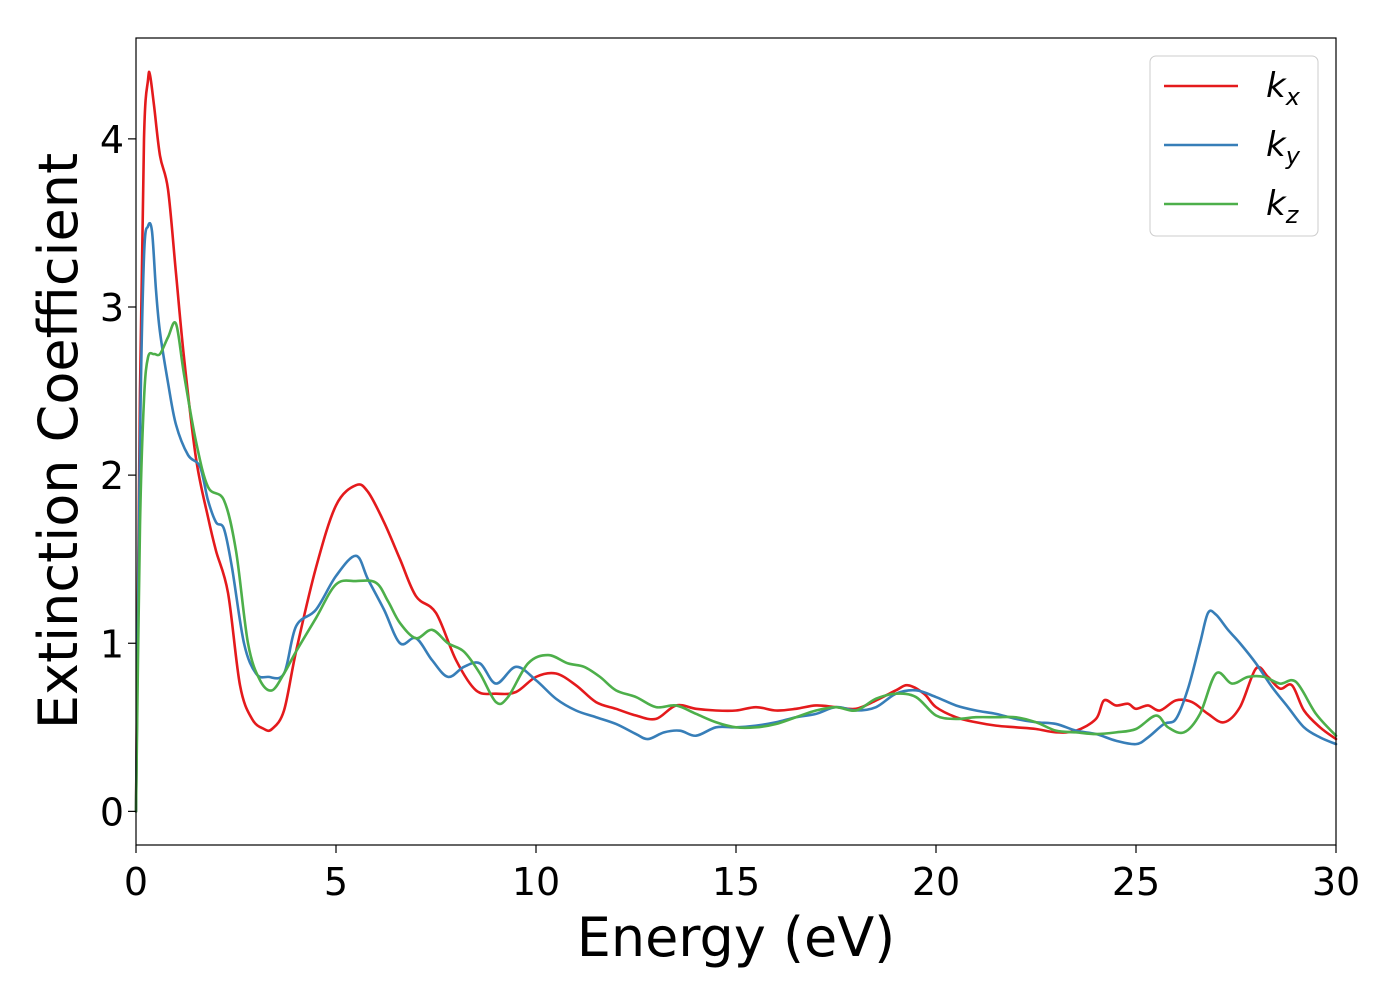 This screenshot has width=1400, height=1000. What do you see at coordinates (112, 644) in the screenshot?
I see `y-tick-label: 1` at bounding box center [112, 644].